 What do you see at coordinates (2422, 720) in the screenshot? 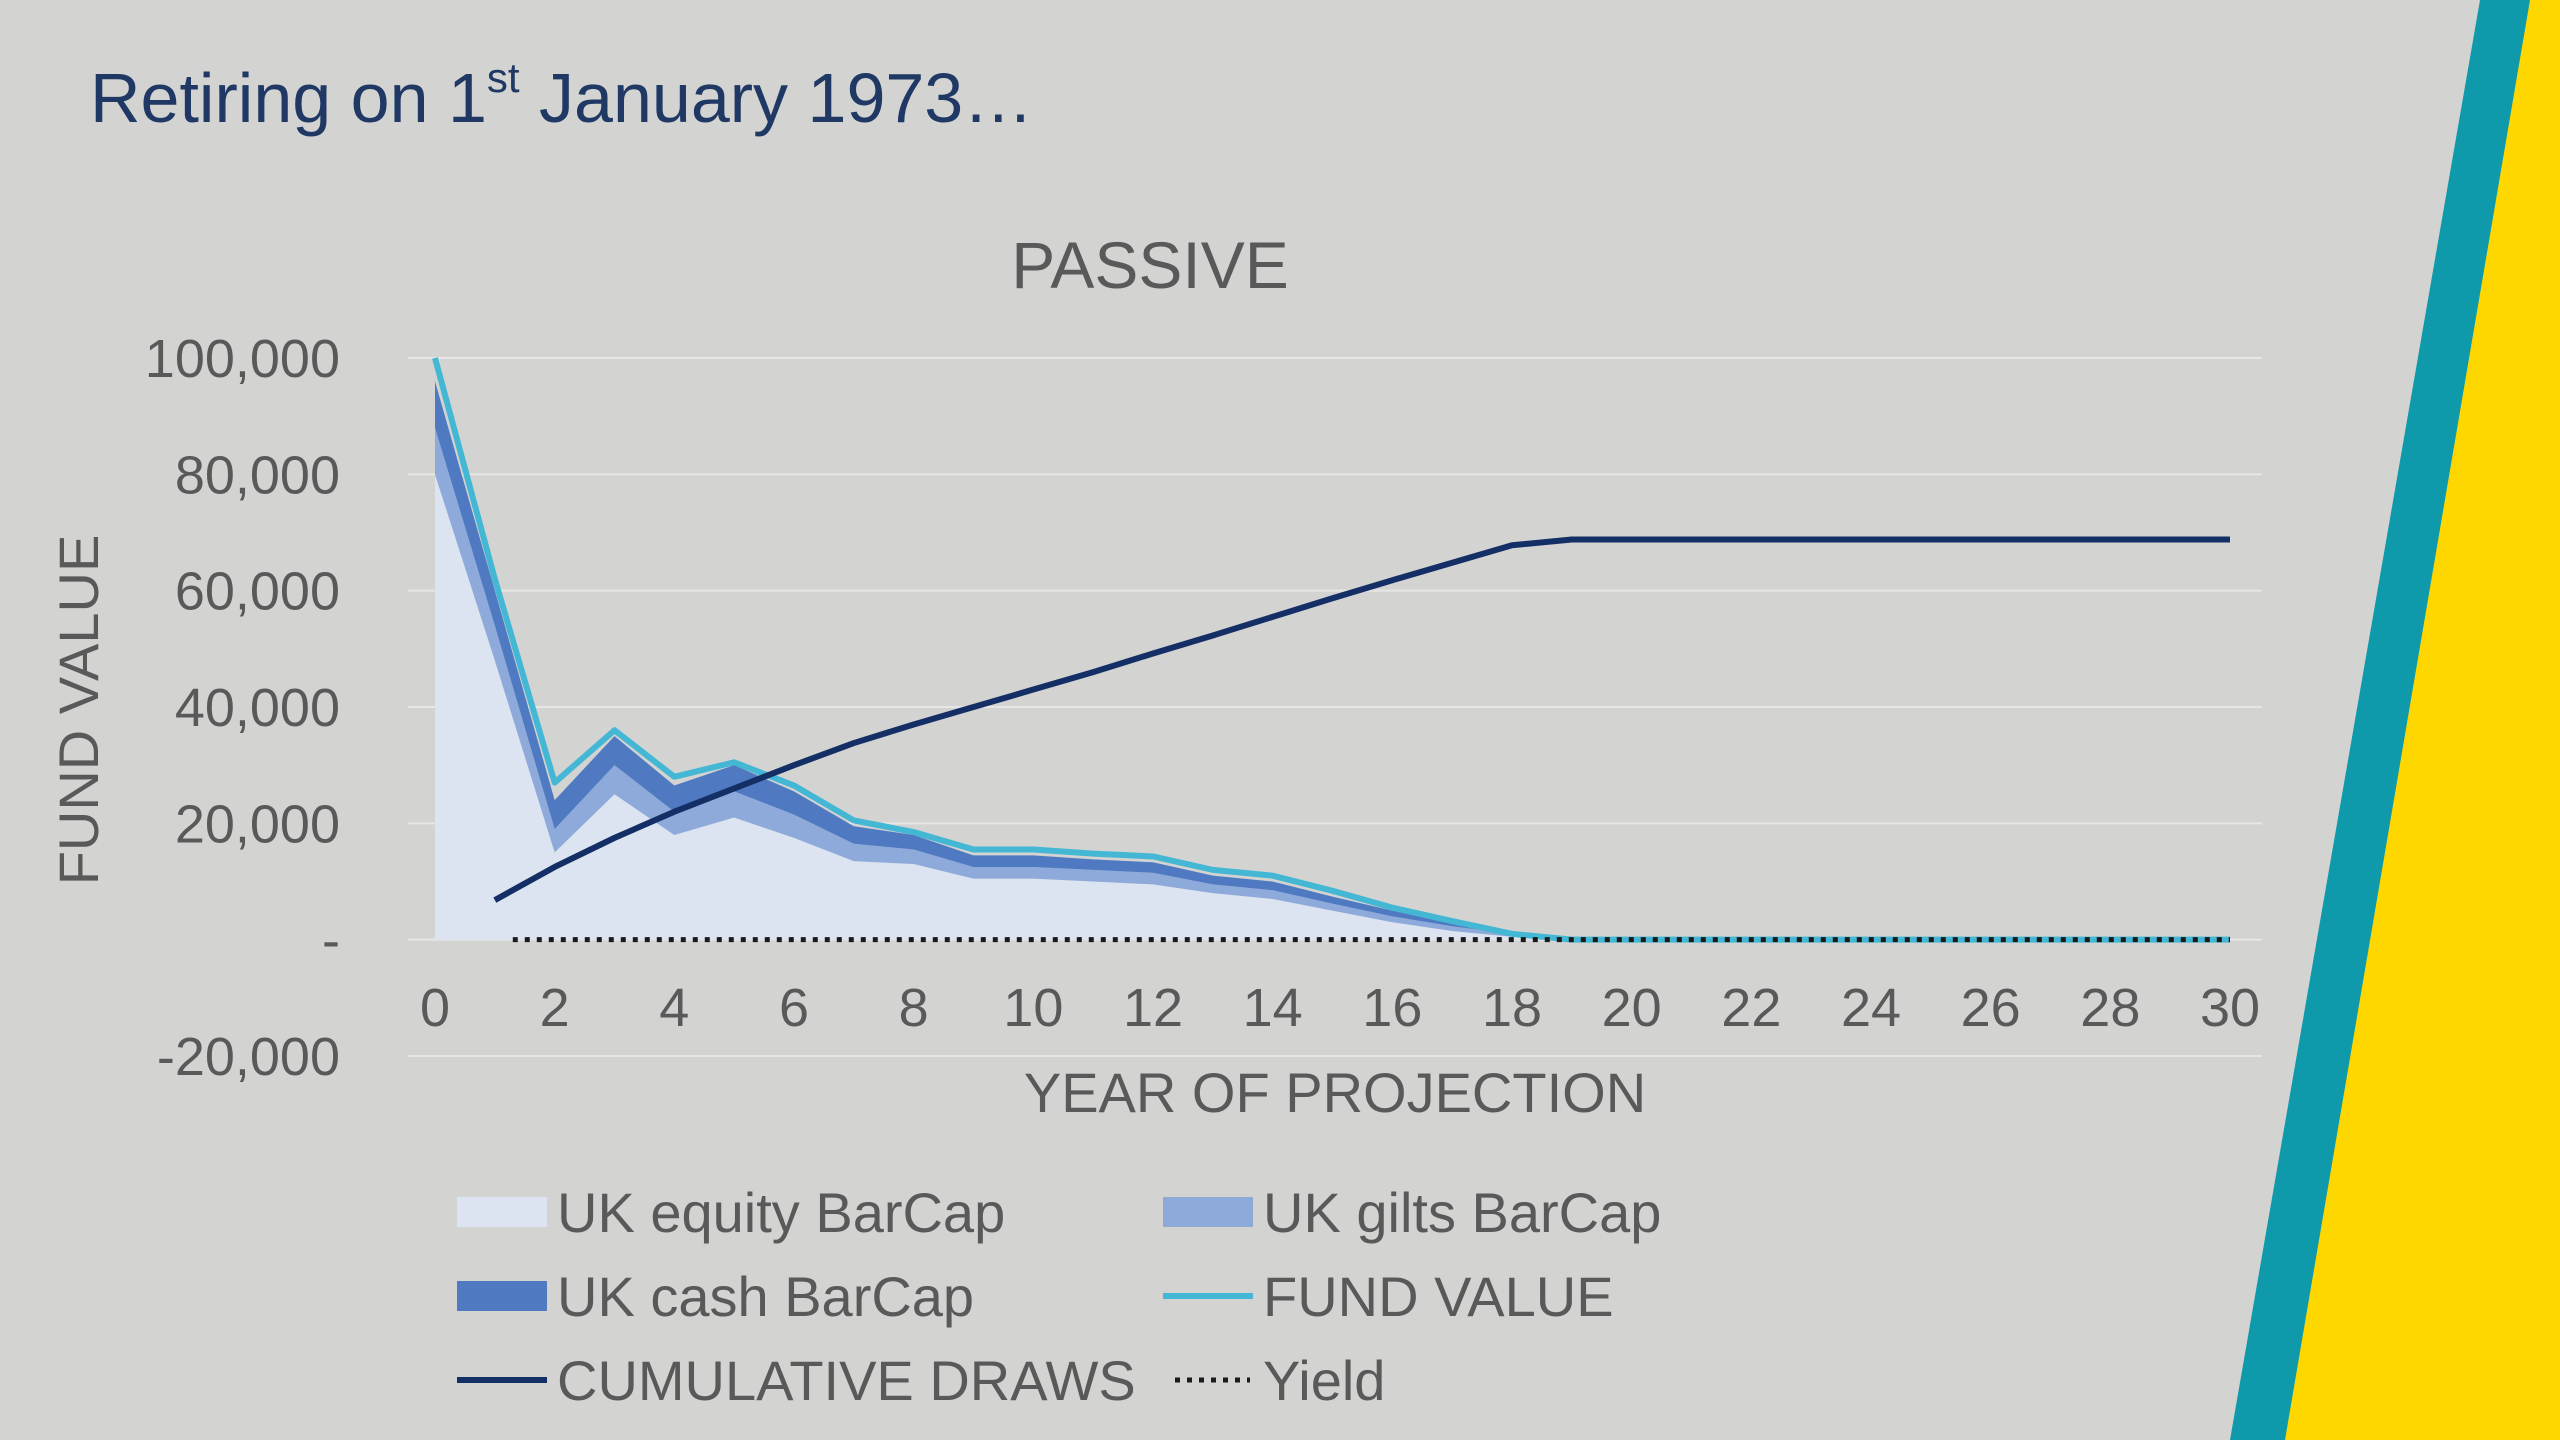
I see `yellow-stripe` at bounding box center [2422, 720].